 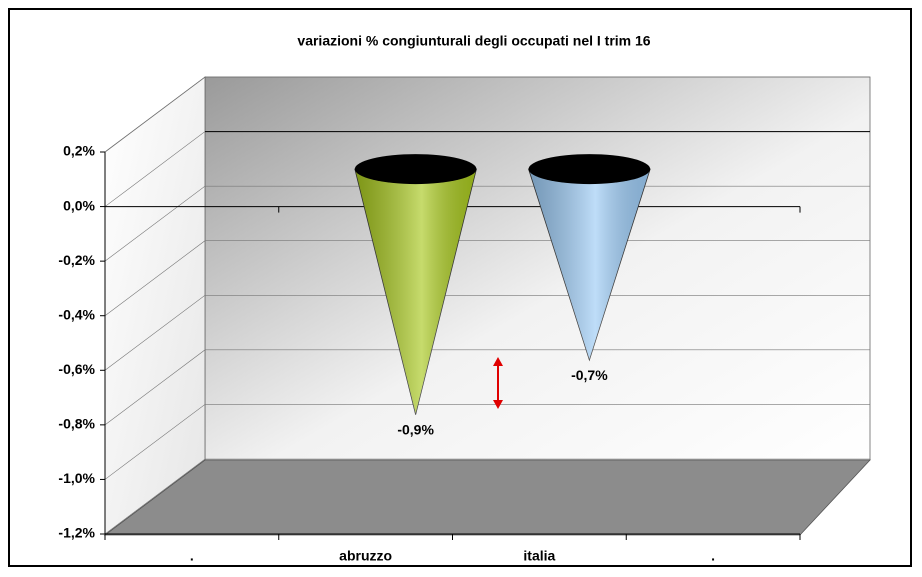 I want to click on y-tick-label: 0,2%, so click(x=79, y=151).